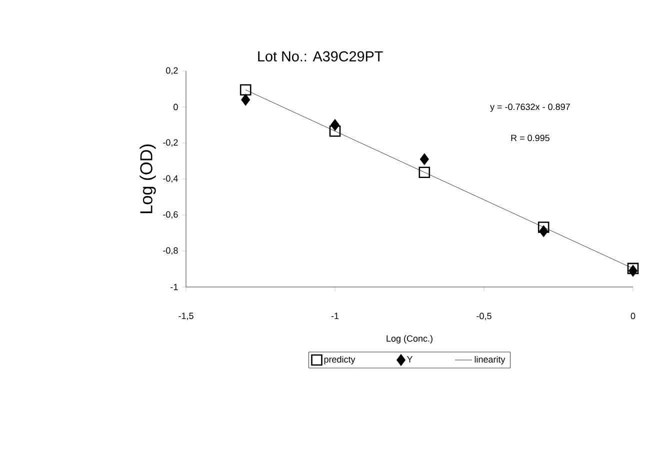 The width and height of the screenshot is (648, 450). Describe the element at coordinates (186, 316) in the screenshot. I see `x-tick-label: -1,5` at that location.